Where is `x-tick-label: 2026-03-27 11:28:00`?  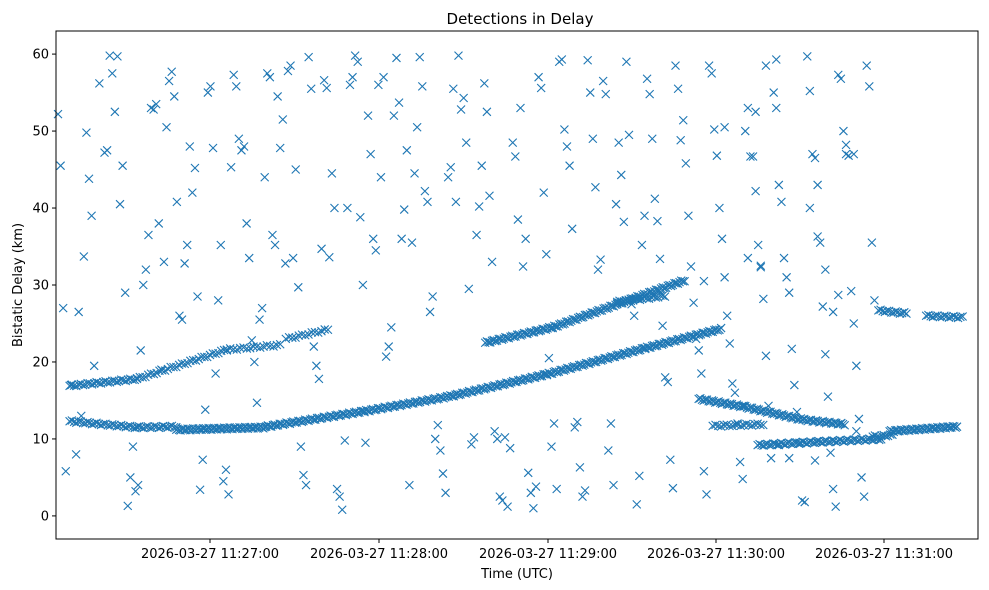 x-tick-label: 2026-03-27 11:28:00 is located at coordinates (379, 554).